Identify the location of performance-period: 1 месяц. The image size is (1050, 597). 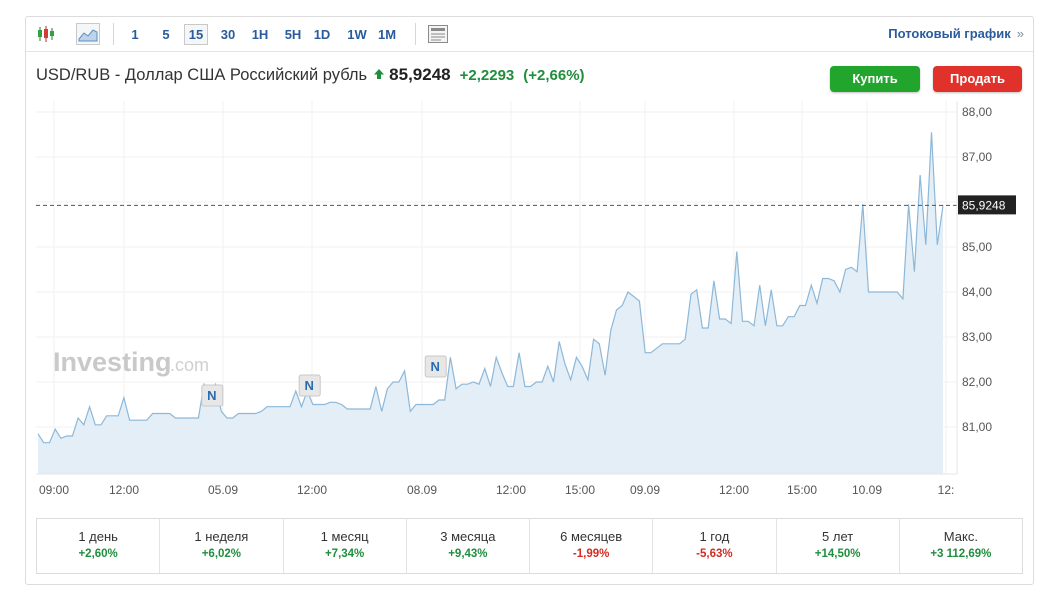
(344, 536).